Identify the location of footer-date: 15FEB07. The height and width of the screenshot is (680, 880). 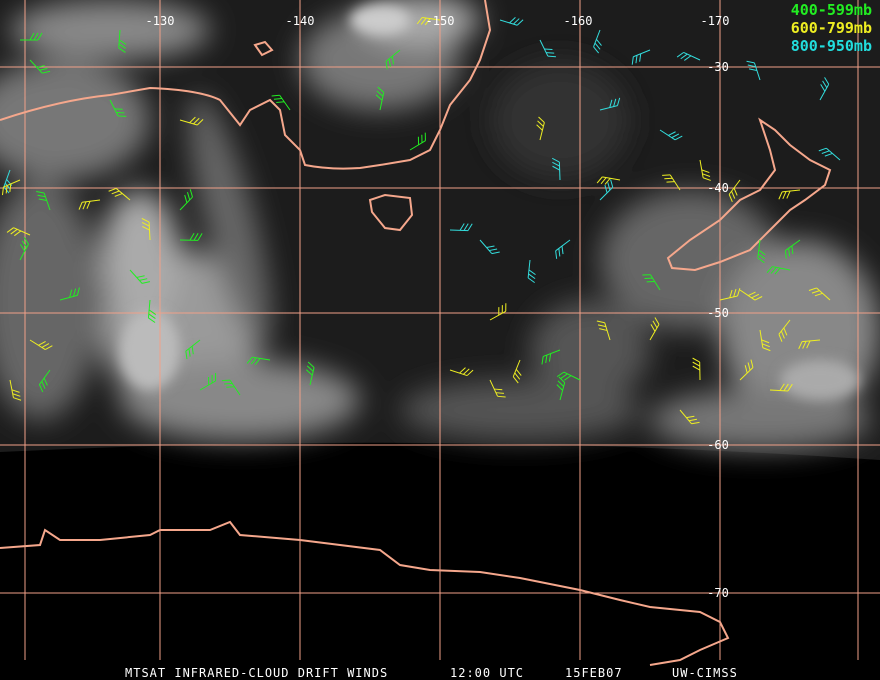
(594, 673).